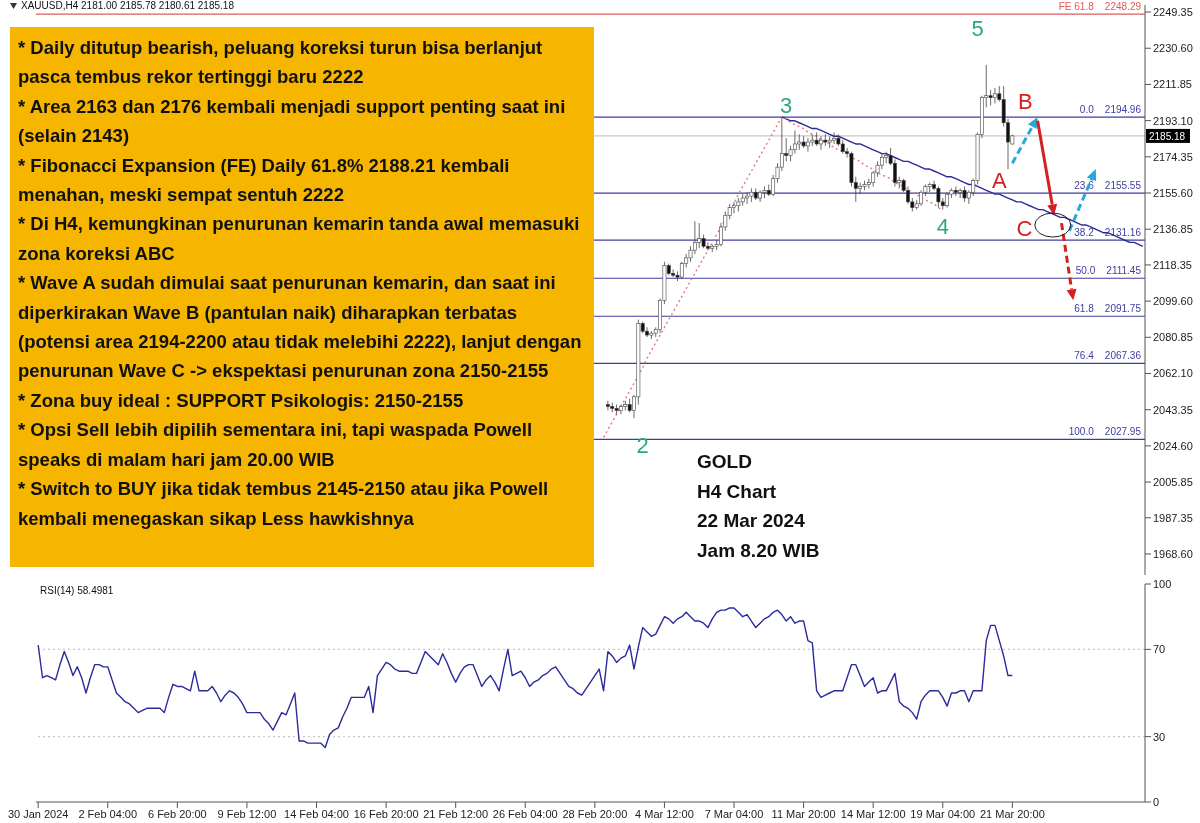  What do you see at coordinates (284, 504) in the screenshot?
I see `annotation: * Switch to BUY jika tidak tembus 2145-2150 atau jika Powell kembali menegaskan sikap Less hawkishnya` at bounding box center [284, 504].